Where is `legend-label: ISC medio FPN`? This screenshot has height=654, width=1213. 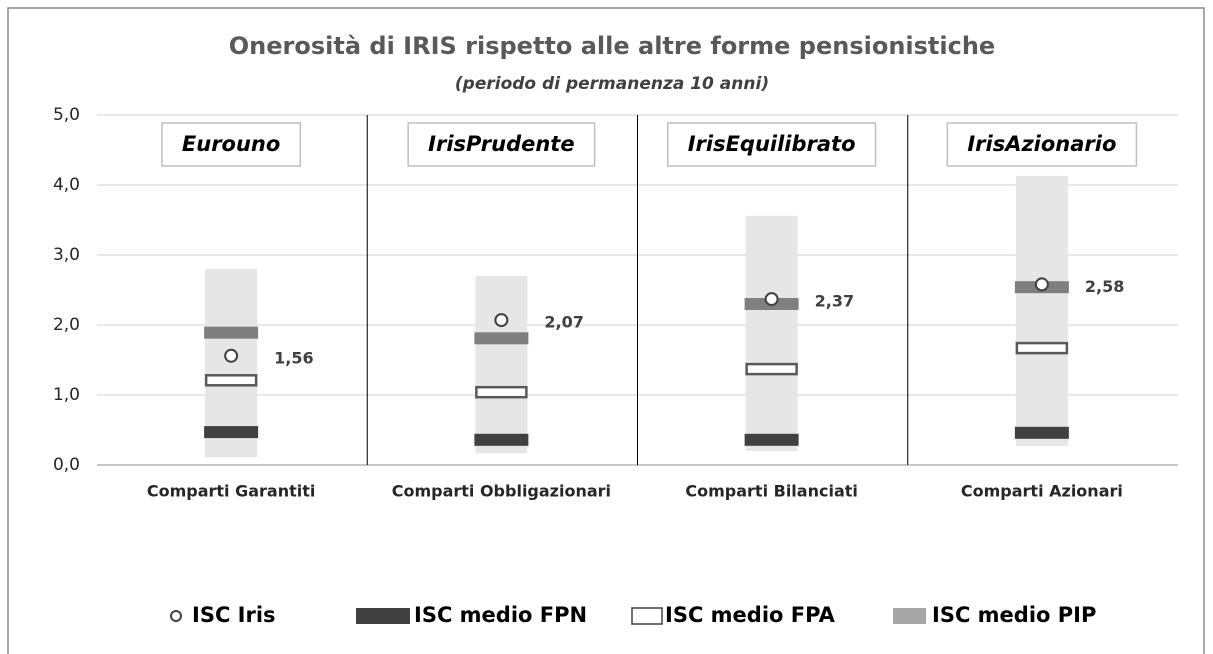 legend-label: ISC medio FPN is located at coordinates (500, 615).